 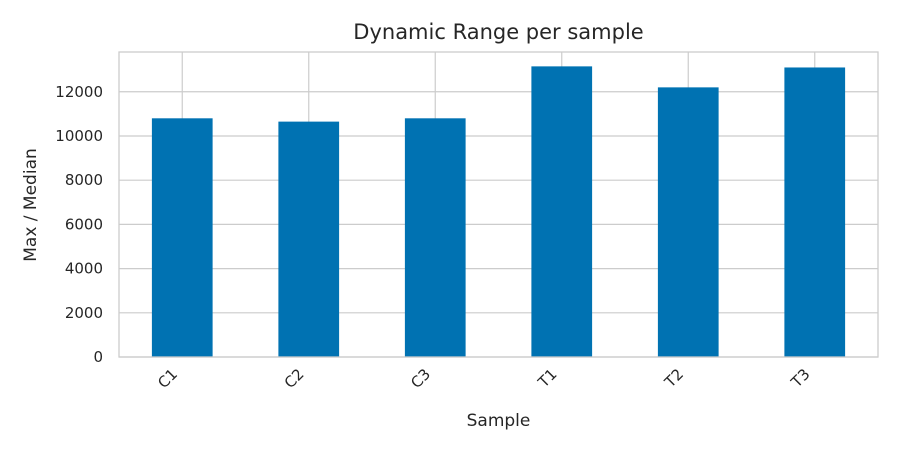 I want to click on y-axis-label: Max / Median, so click(x=31, y=205).